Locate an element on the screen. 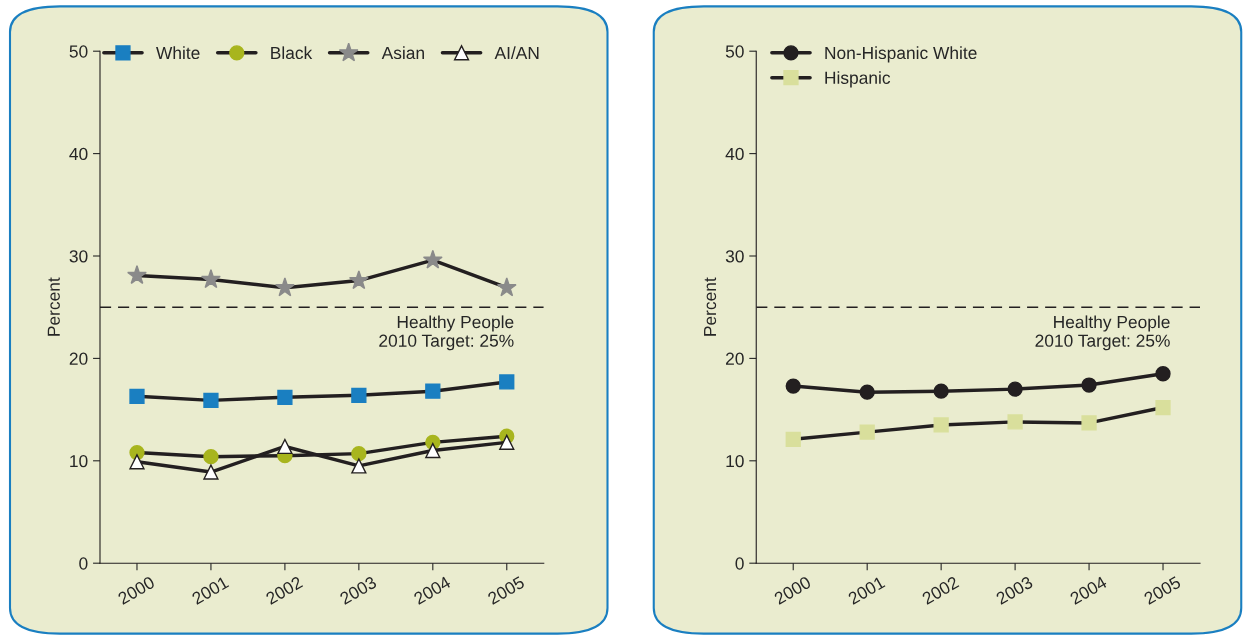 The height and width of the screenshot is (640, 1250). legend-label: Non-Hispanic White is located at coordinates (901, 54).